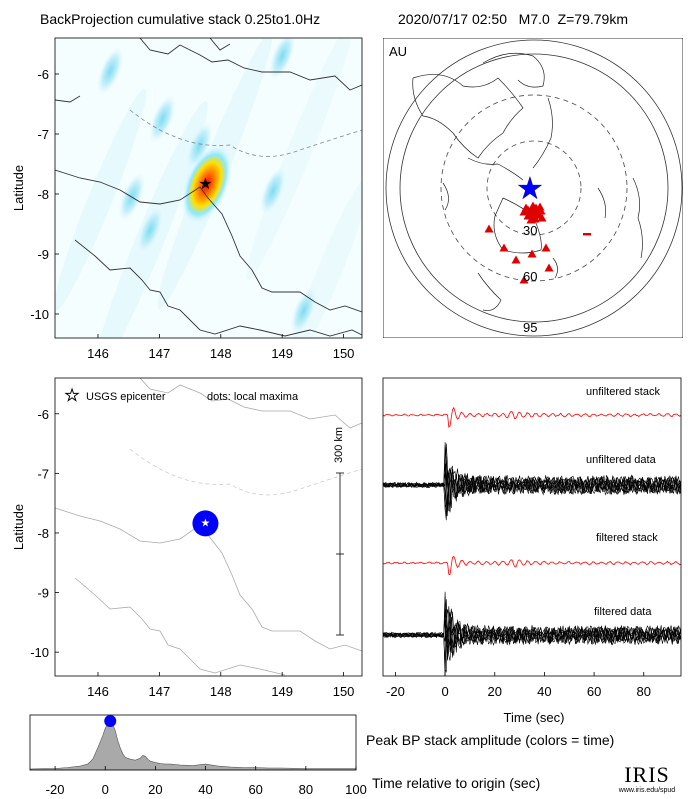 Image resolution: width=688 pixels, height=799 pixels. Describe the element at coordinates (530, 276) in the screenshot. I see `ring-label-60: 60` at that location.